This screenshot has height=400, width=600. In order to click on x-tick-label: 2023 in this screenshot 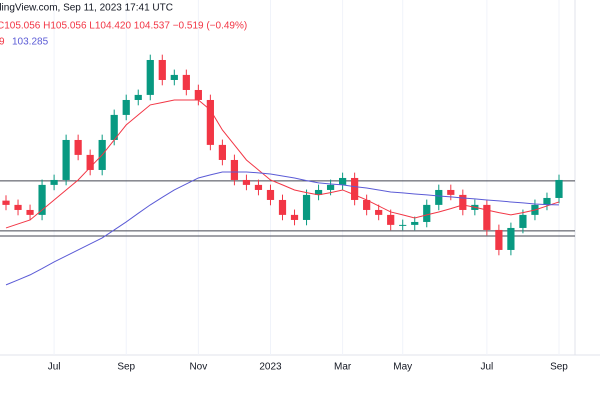, I will do `click(270, 367)`.